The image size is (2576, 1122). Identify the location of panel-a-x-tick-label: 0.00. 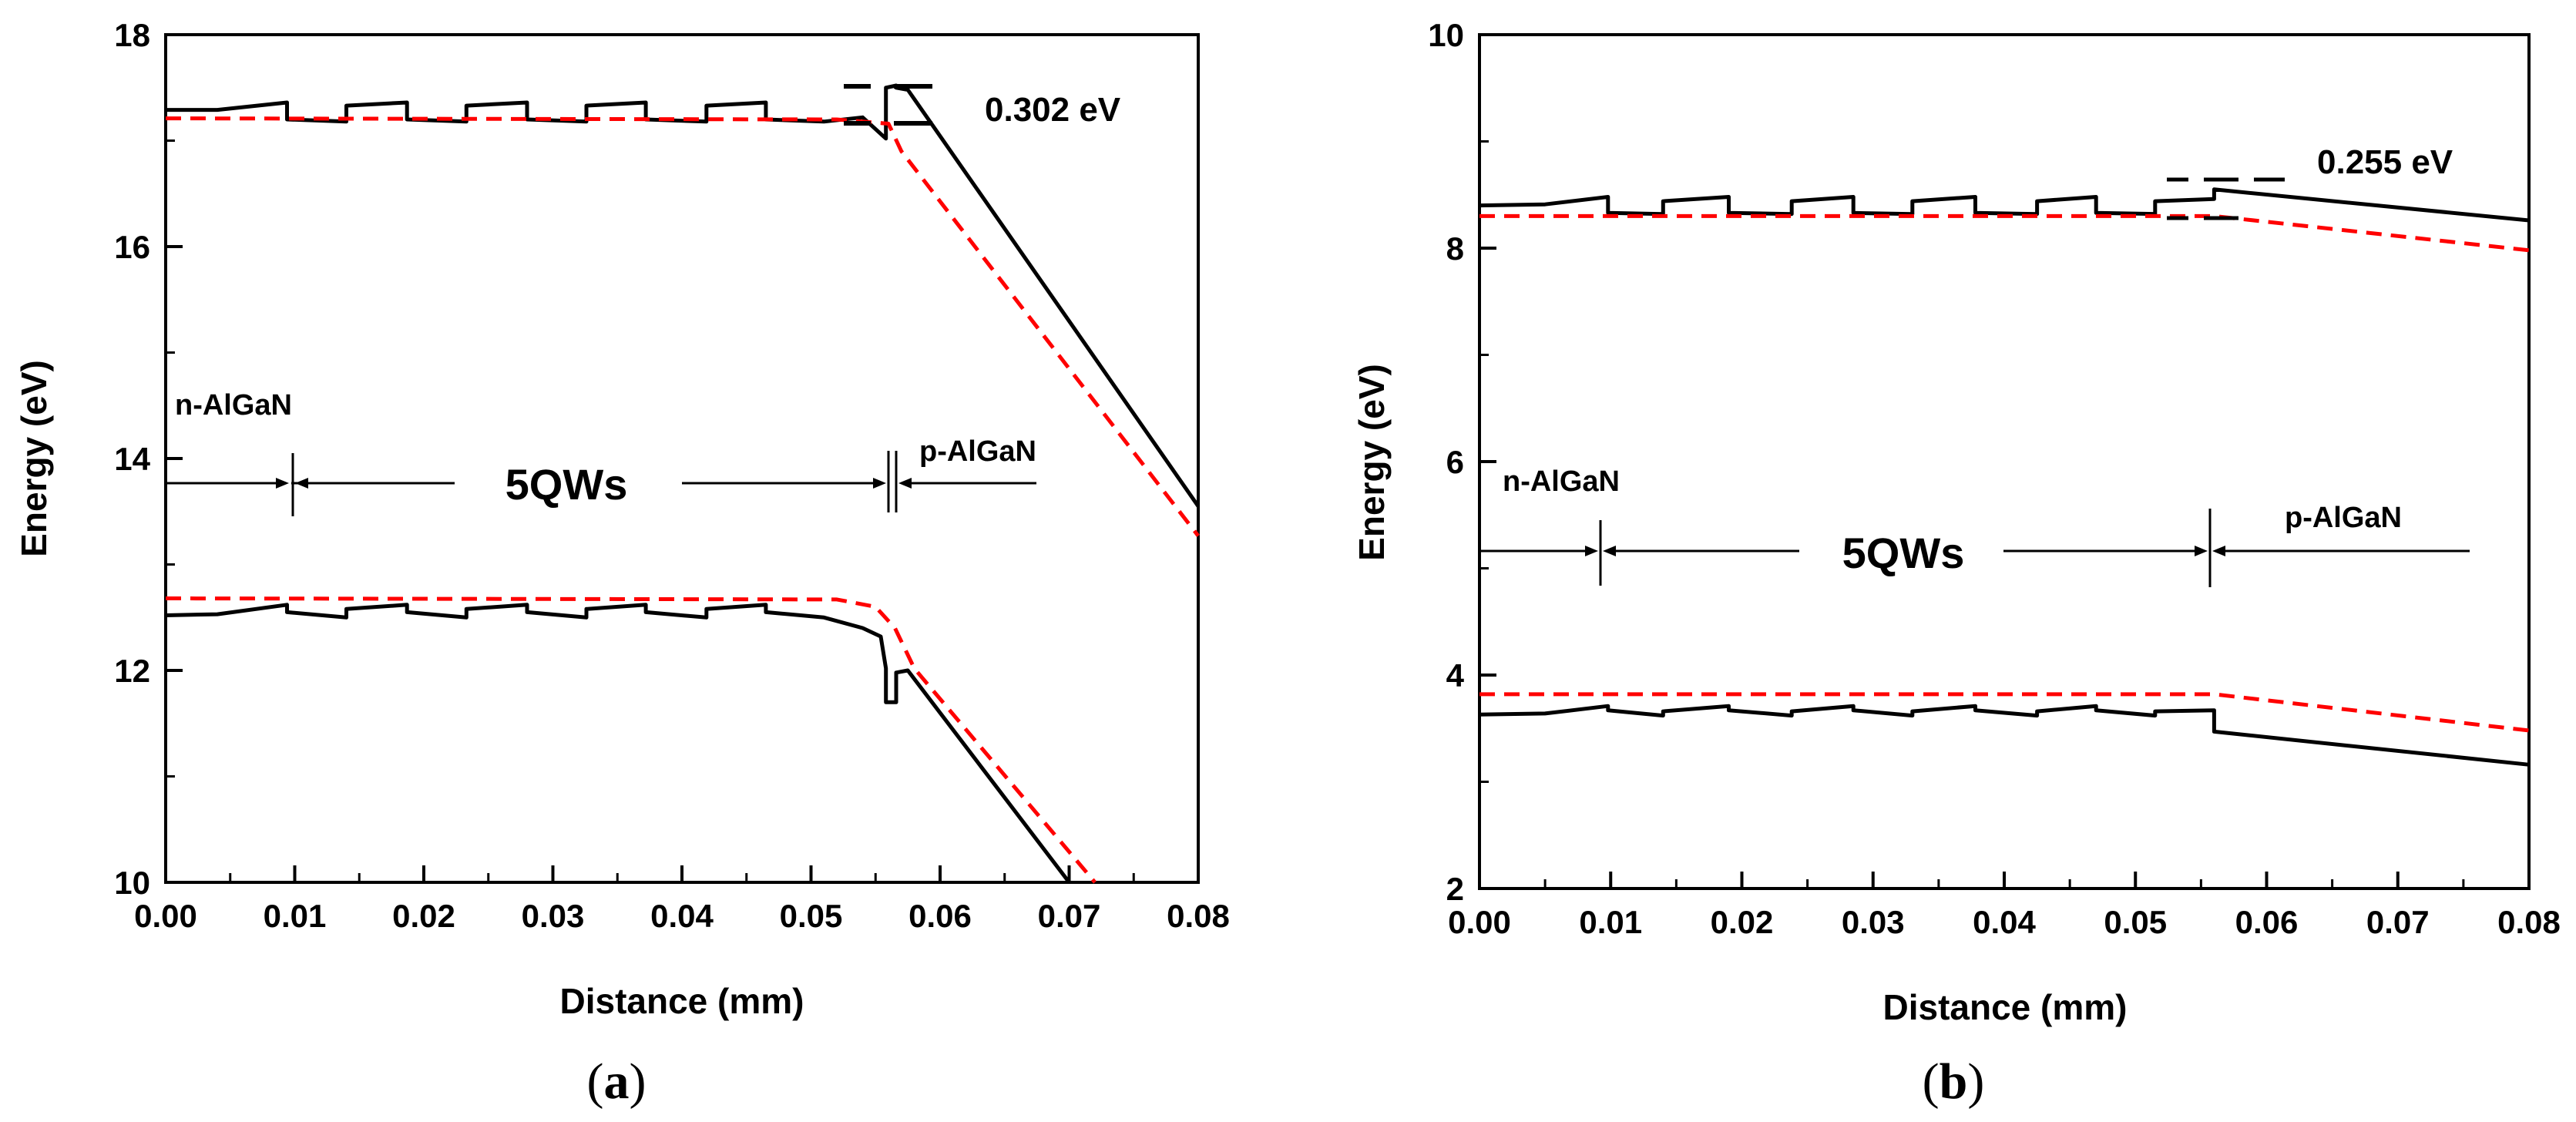
(165, 916).